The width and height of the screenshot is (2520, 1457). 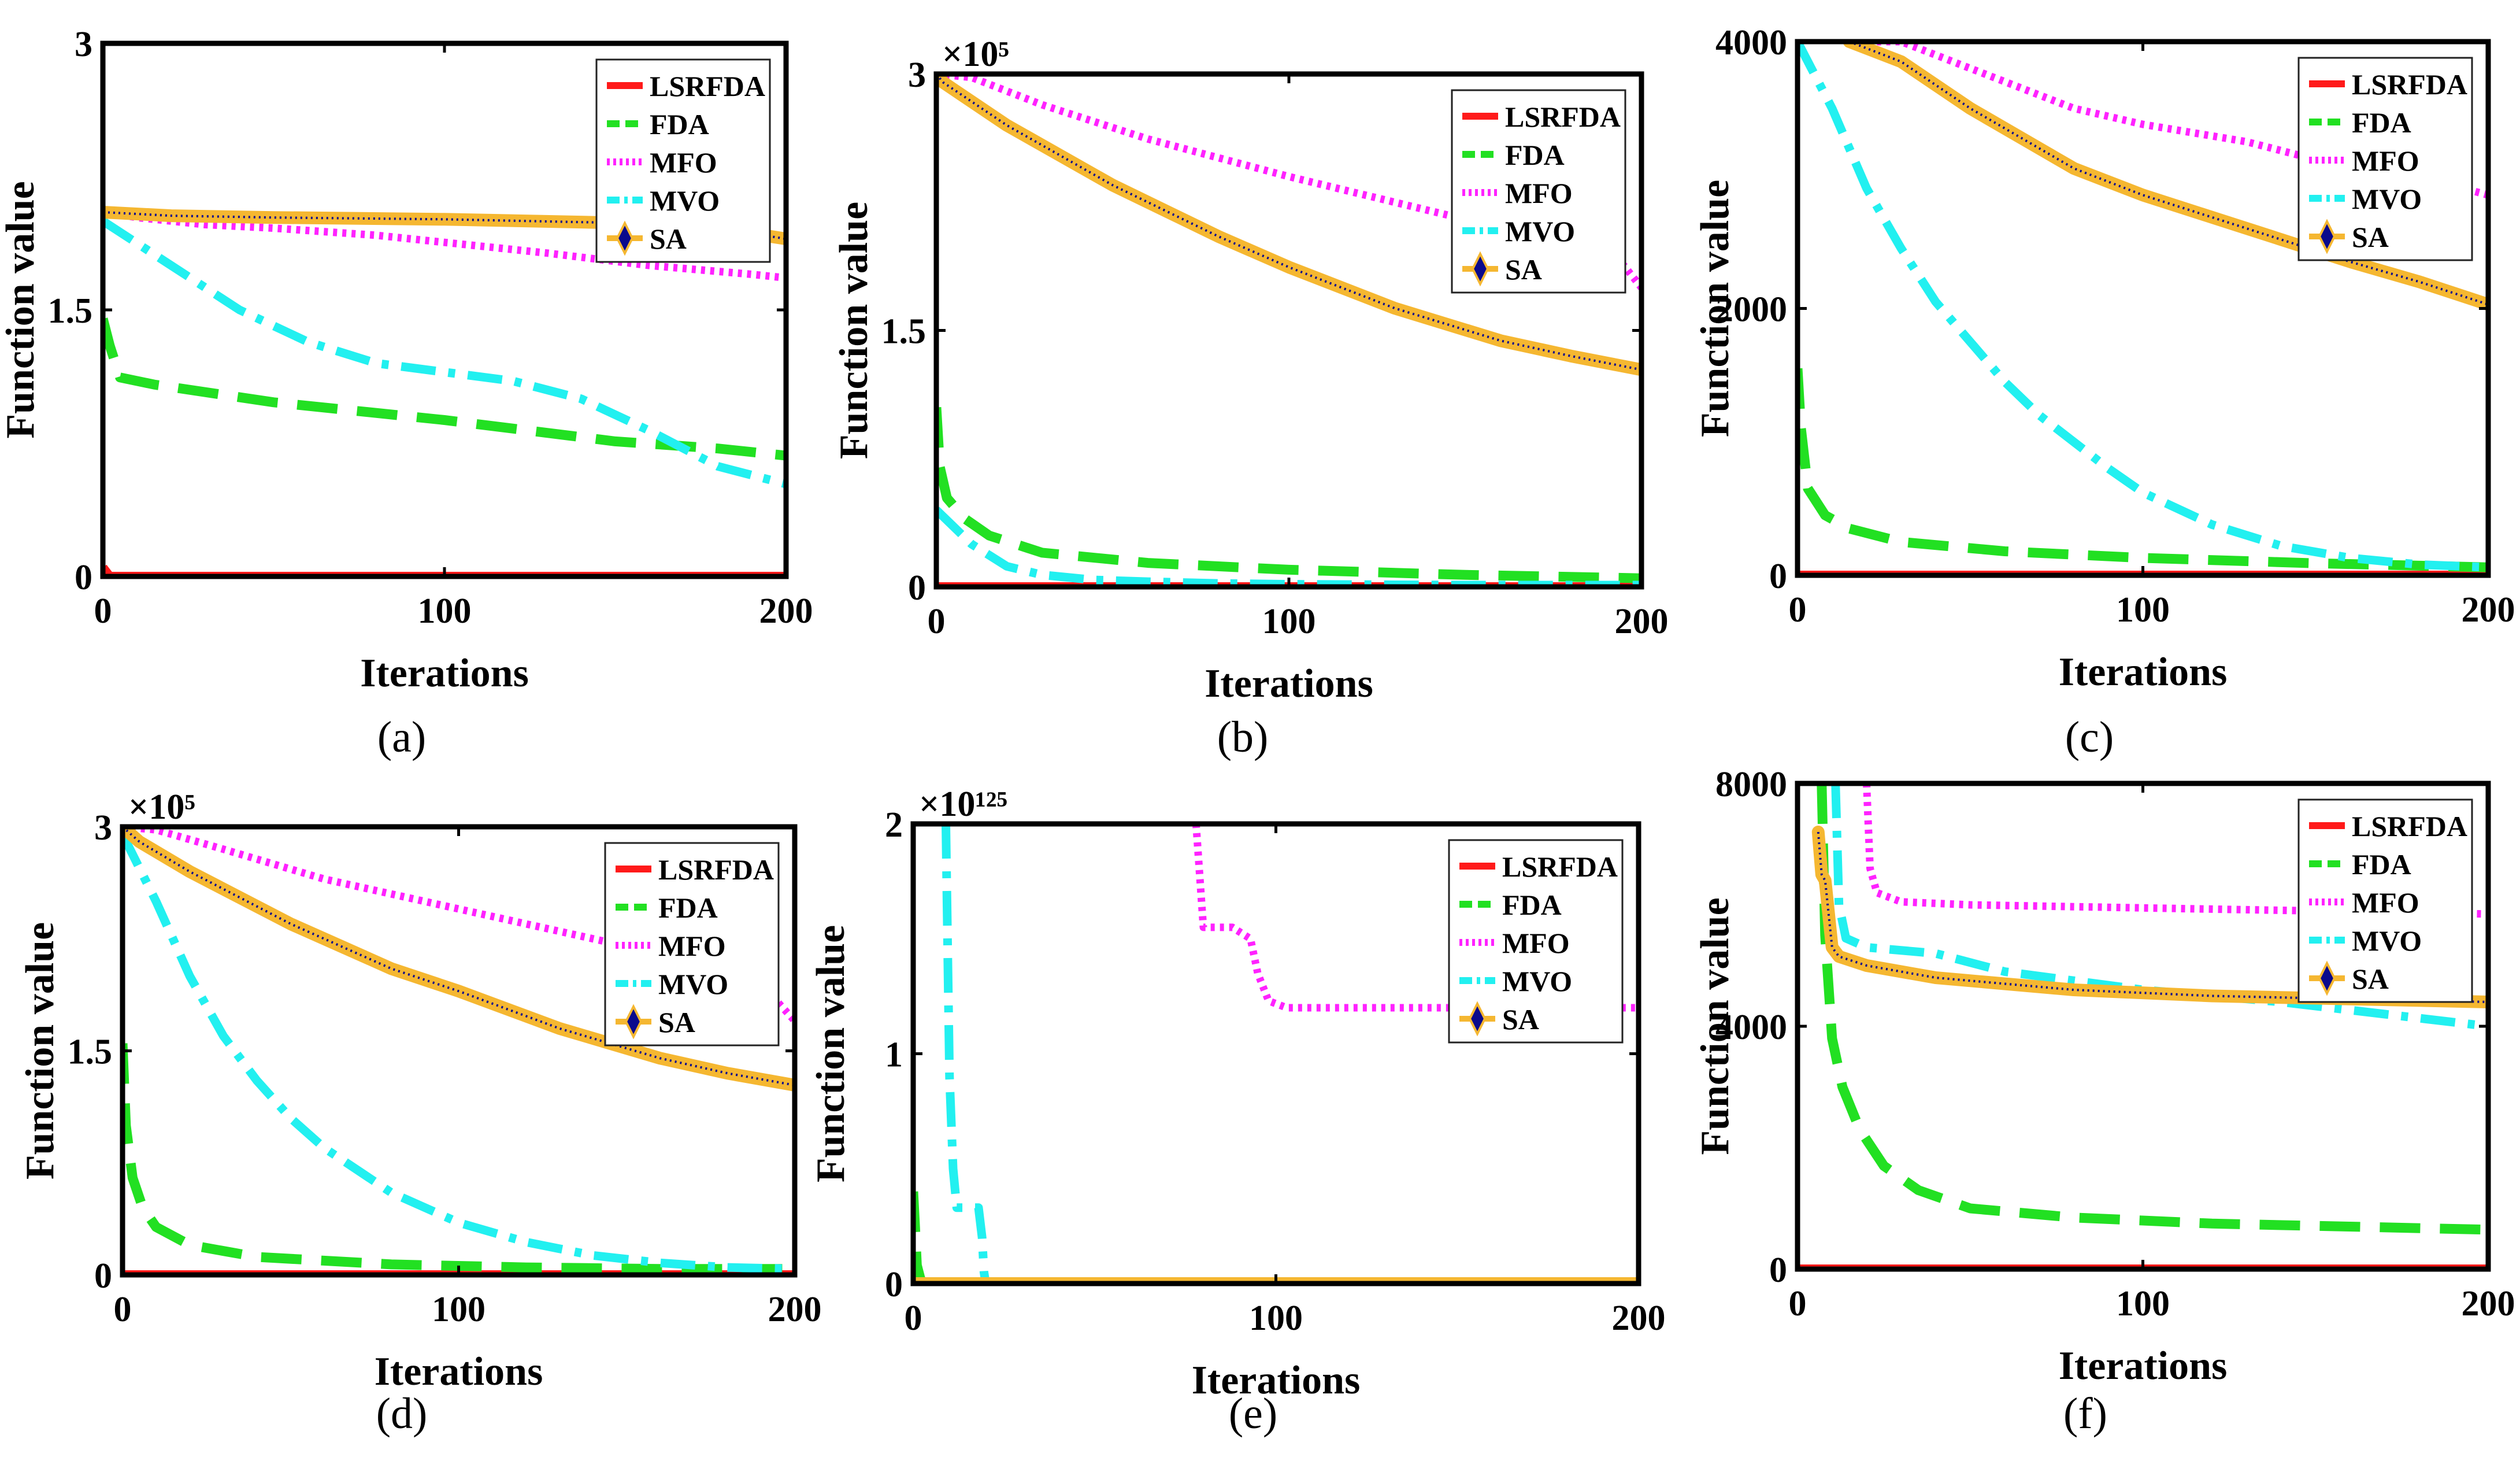 What do you see at coordinates (2409, 84) in the screenshot?
I see `panel-c-legend-lsrfda-label: LSRFDA` at bounding box center [2409, 84].